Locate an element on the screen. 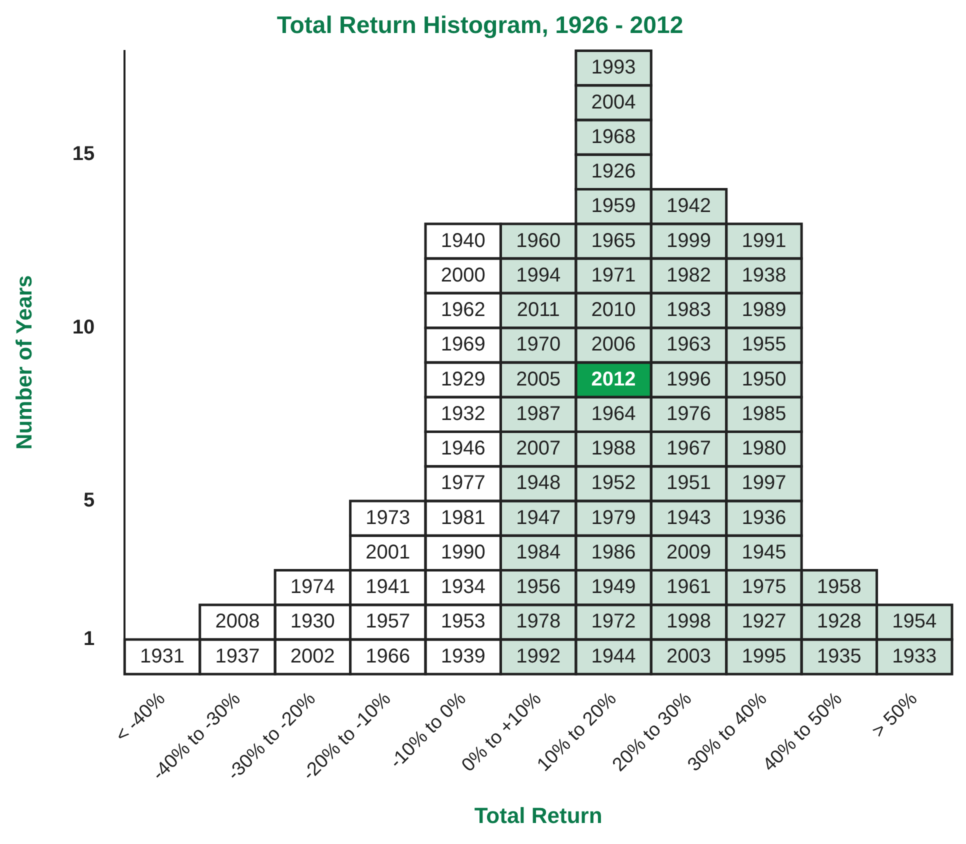 This screenshot has height=844, width=966. annotation: 1926 is located at coordinates (613, 171).